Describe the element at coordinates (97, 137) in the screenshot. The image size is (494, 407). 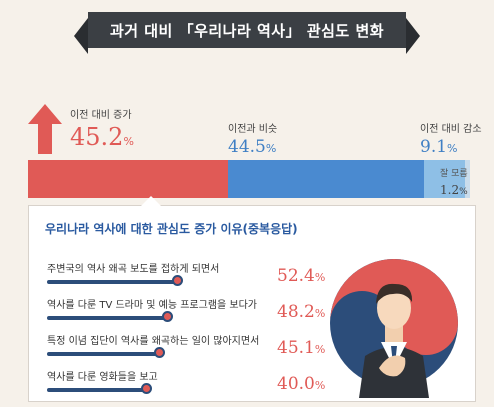
I see `increase-value: 45.2` at that location.